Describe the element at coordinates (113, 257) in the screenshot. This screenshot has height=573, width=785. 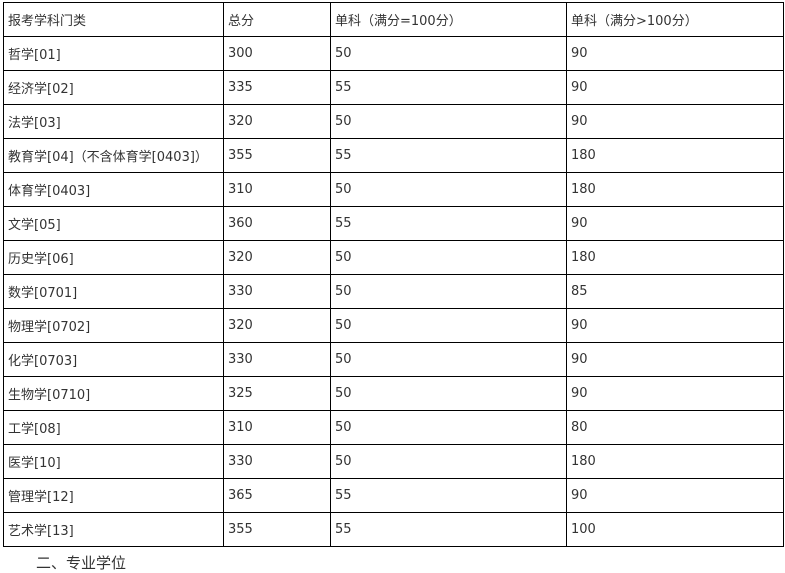
I see `category-cell: 历史学[06]` at that location.